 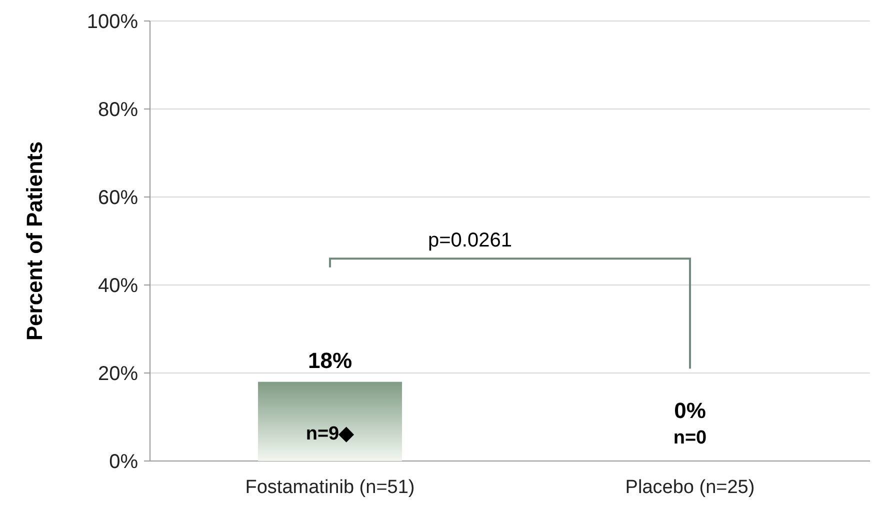 I want to click on annotation: p=0.0261, so click(x=470, y=241).